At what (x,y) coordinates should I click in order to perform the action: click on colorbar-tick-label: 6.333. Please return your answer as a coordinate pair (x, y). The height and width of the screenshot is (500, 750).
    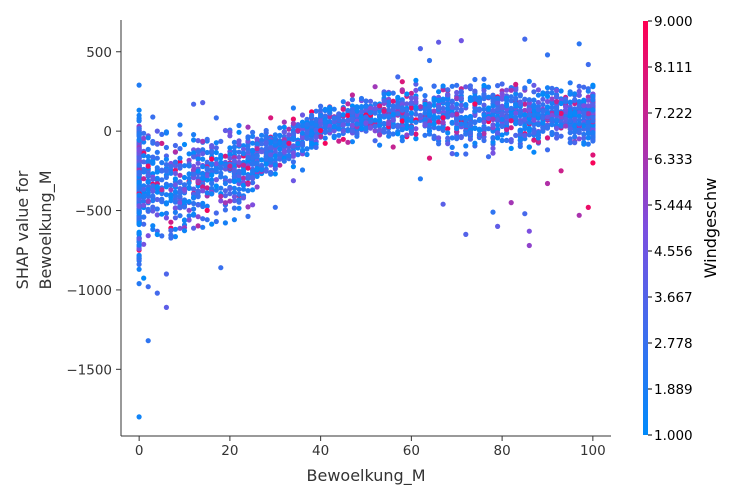
    Looking at the image, I should click on (673, 160).